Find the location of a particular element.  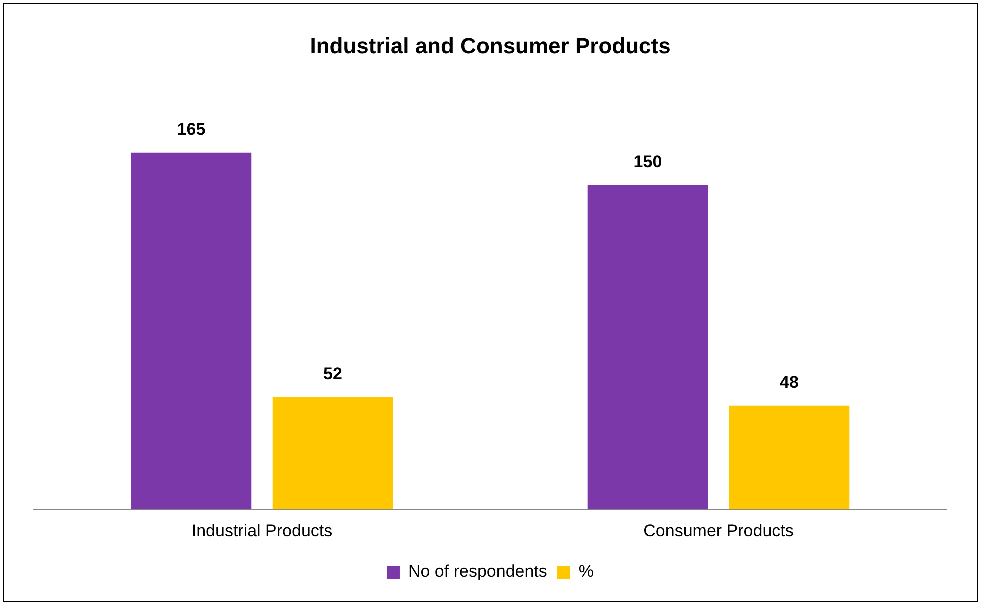

chart-title: Industrial and Consumer Products is located at coordinates (490, 45).